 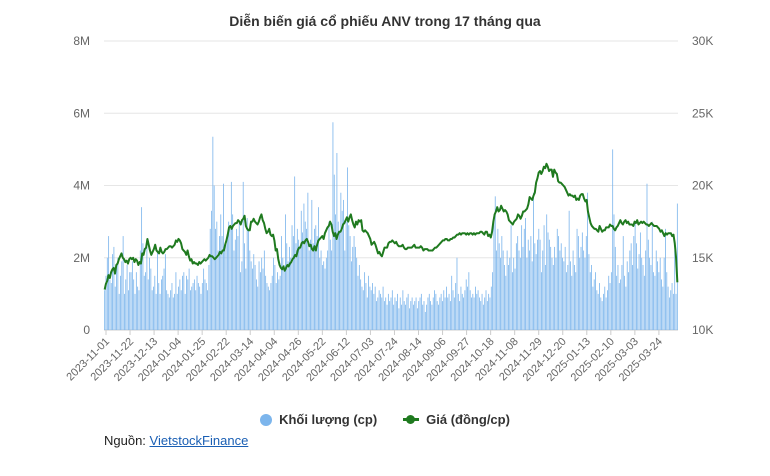 I want to click on source-link: VietstockFinance, so click(x=199, y=440).